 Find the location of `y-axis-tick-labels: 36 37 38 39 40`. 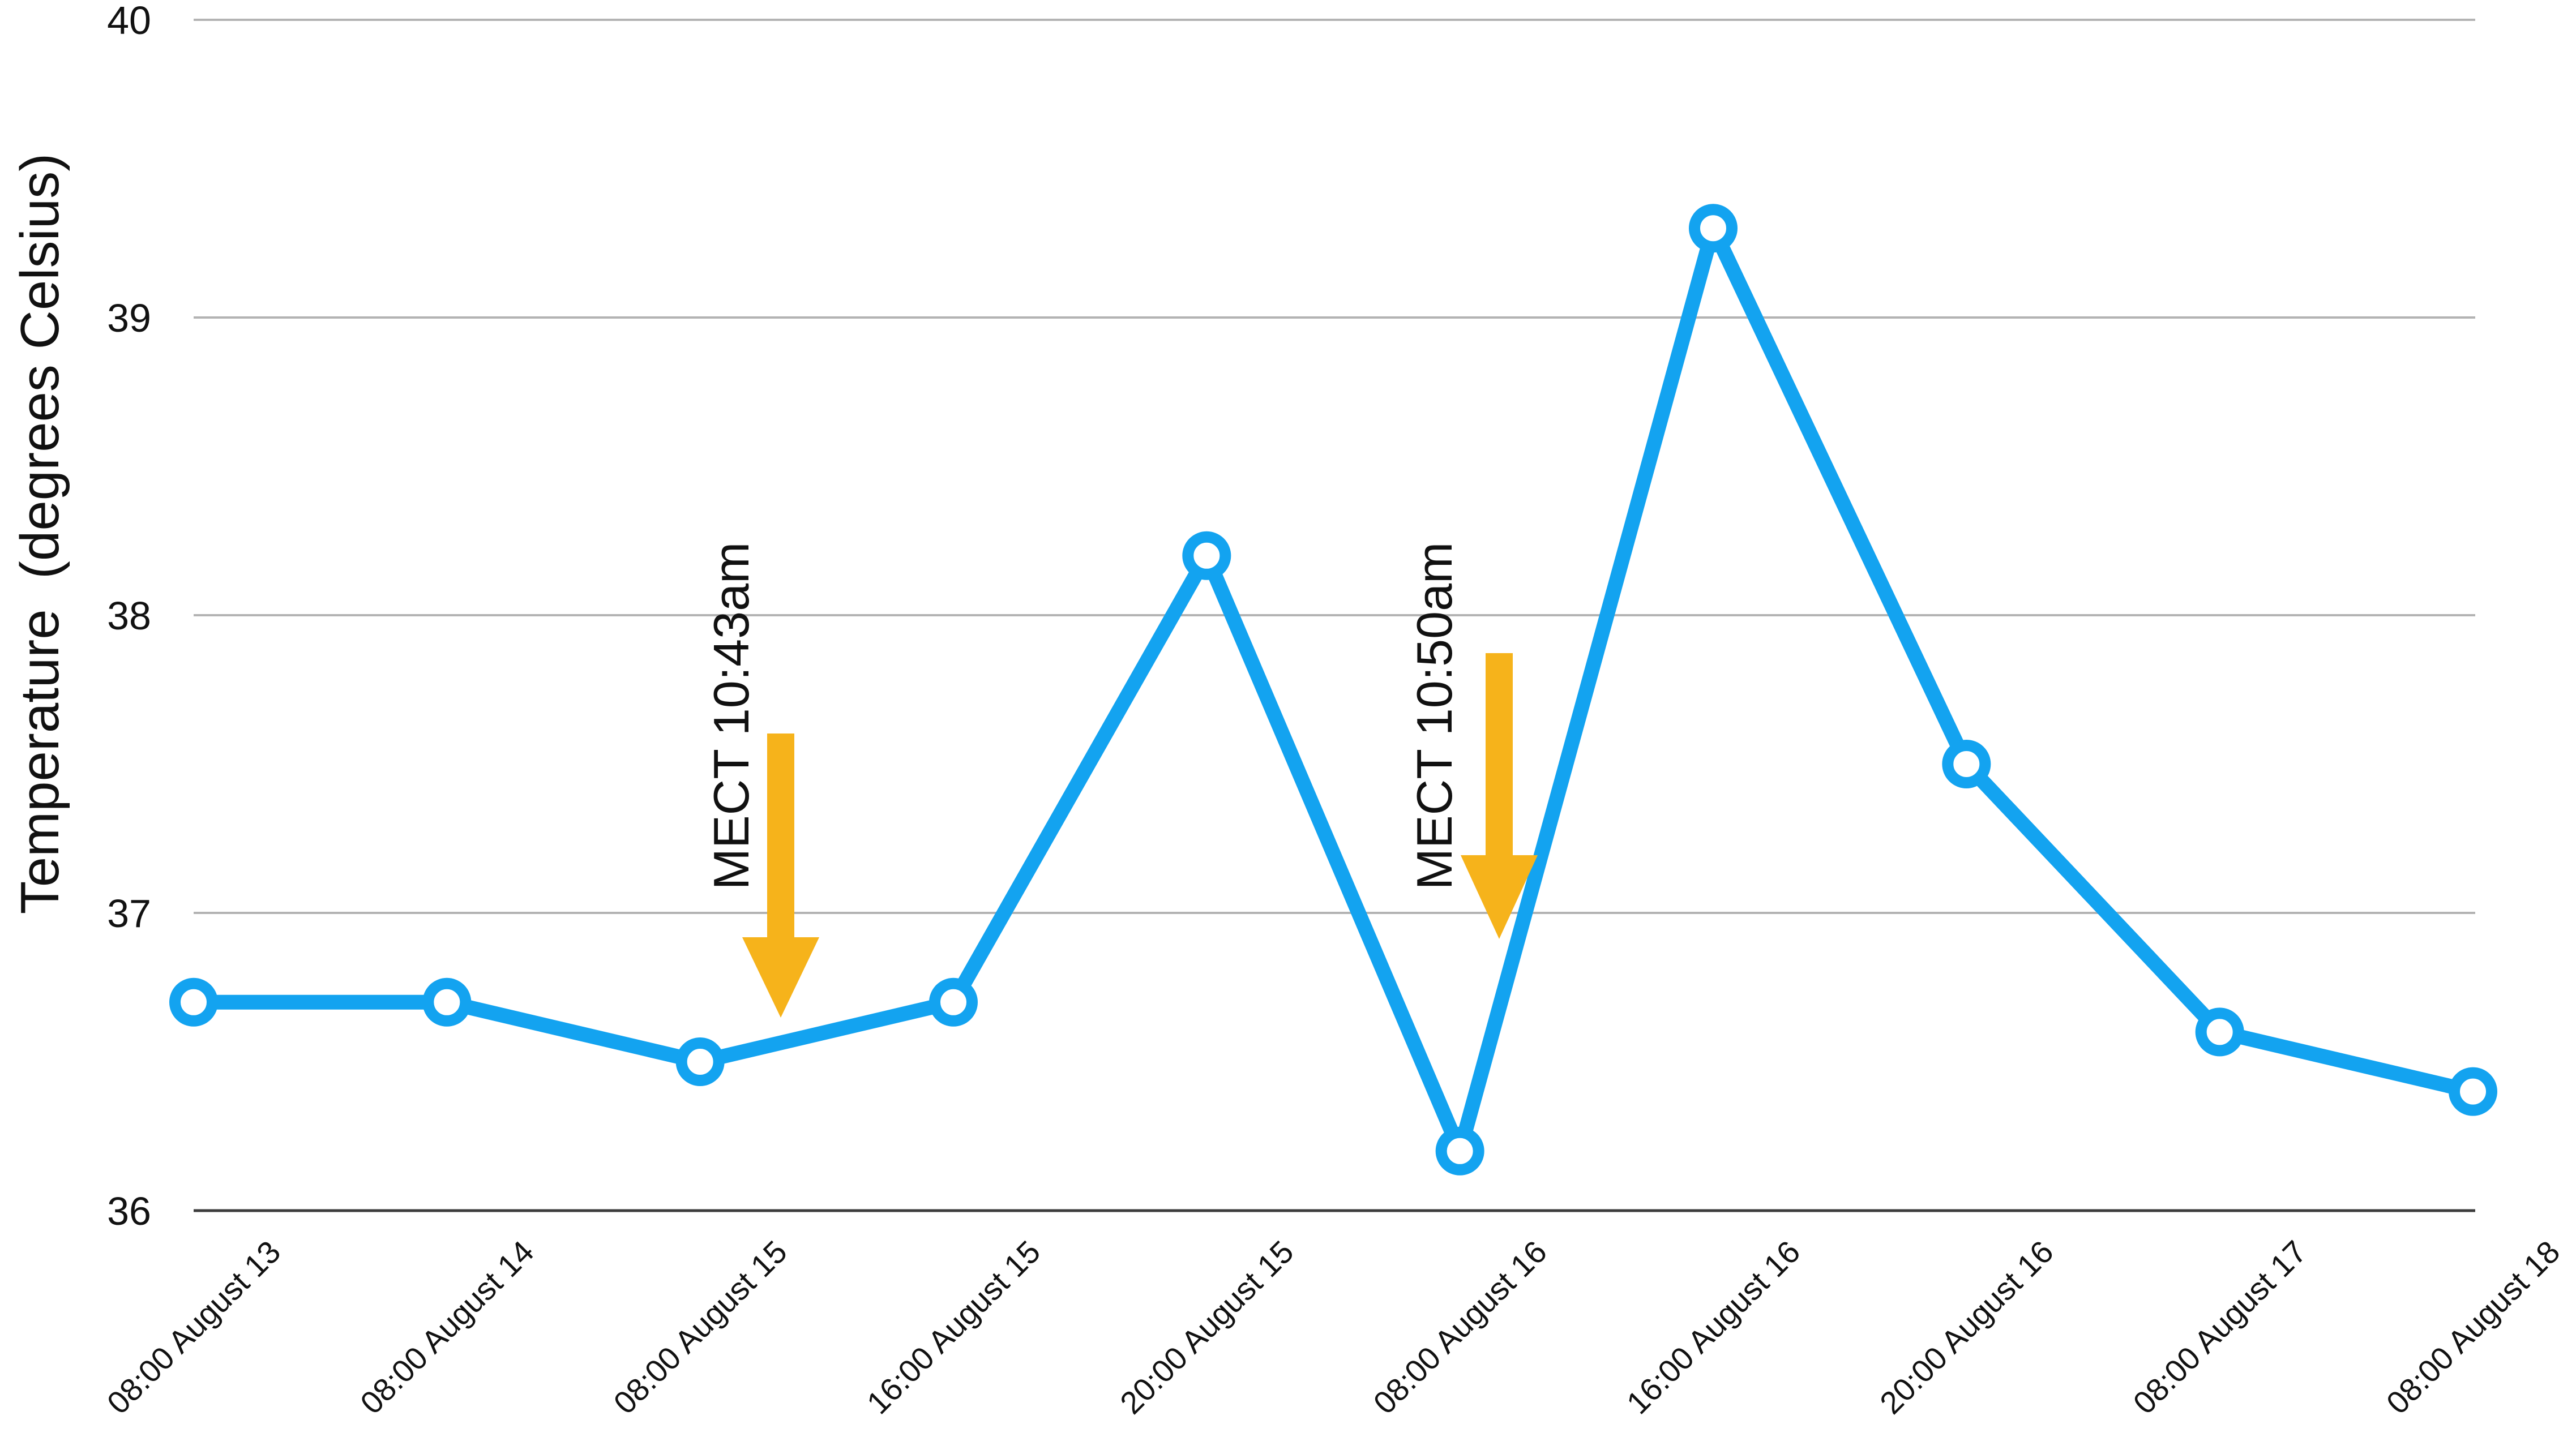

y-axis-tick-labels: 36 37 38 39 40 is located at coordinates (129, 616).